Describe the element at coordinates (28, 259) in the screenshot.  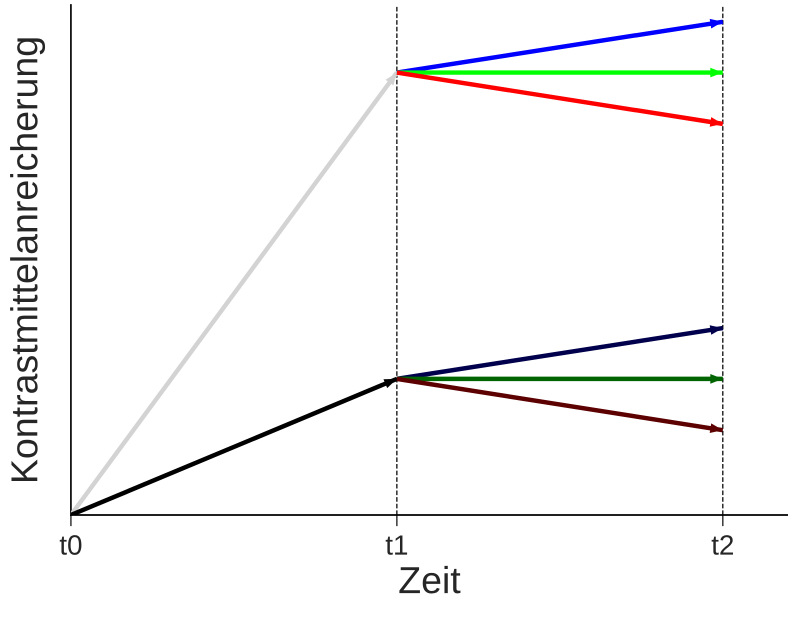
I see `y-axis-title: Kontrastmittelanreicherung` at that location.